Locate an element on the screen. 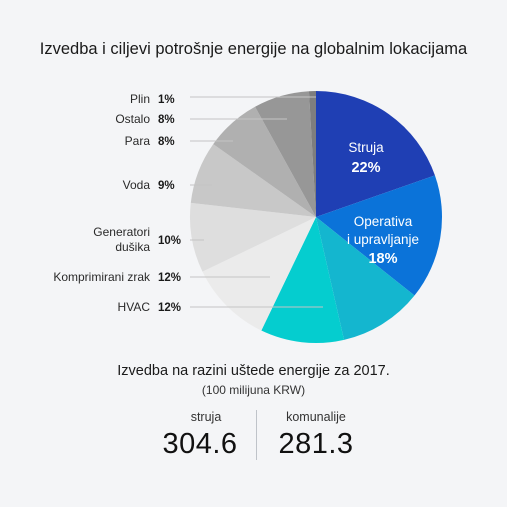  slice-label-voda: Voda is located at coordinates (137, 185).